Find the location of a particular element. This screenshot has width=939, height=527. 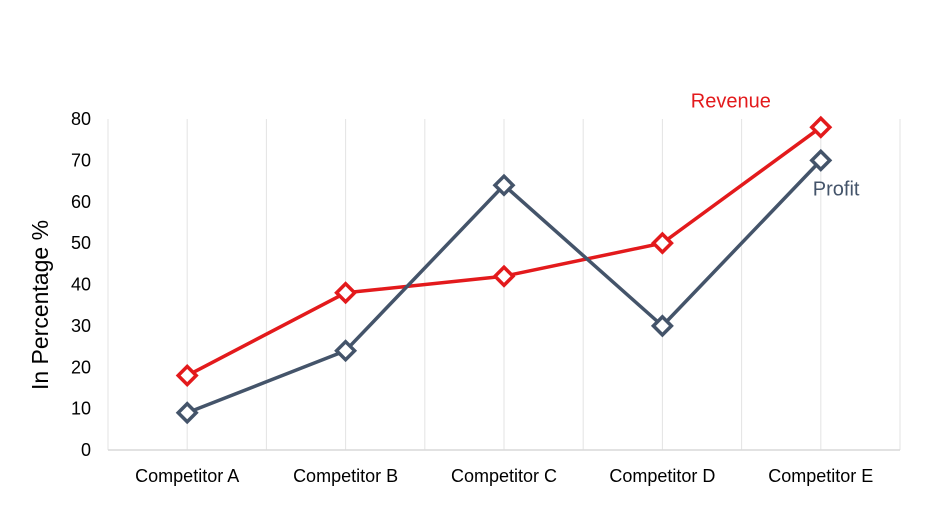

x-category-label: Competitor E is located at coordinates (820, 476).